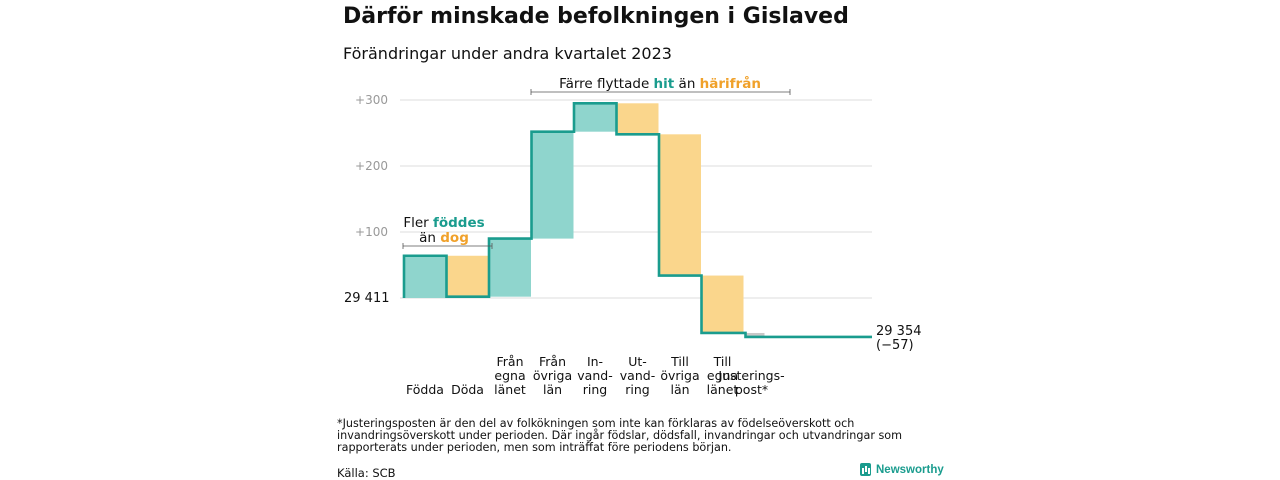 The height and width of the screenshot is (480, 1280). What do you see at coordinates (507, 53) in the screenshot?
I see `chart-subtitle: Förändringar under andra kvartalet 2023` at bounding box center [507, 53].